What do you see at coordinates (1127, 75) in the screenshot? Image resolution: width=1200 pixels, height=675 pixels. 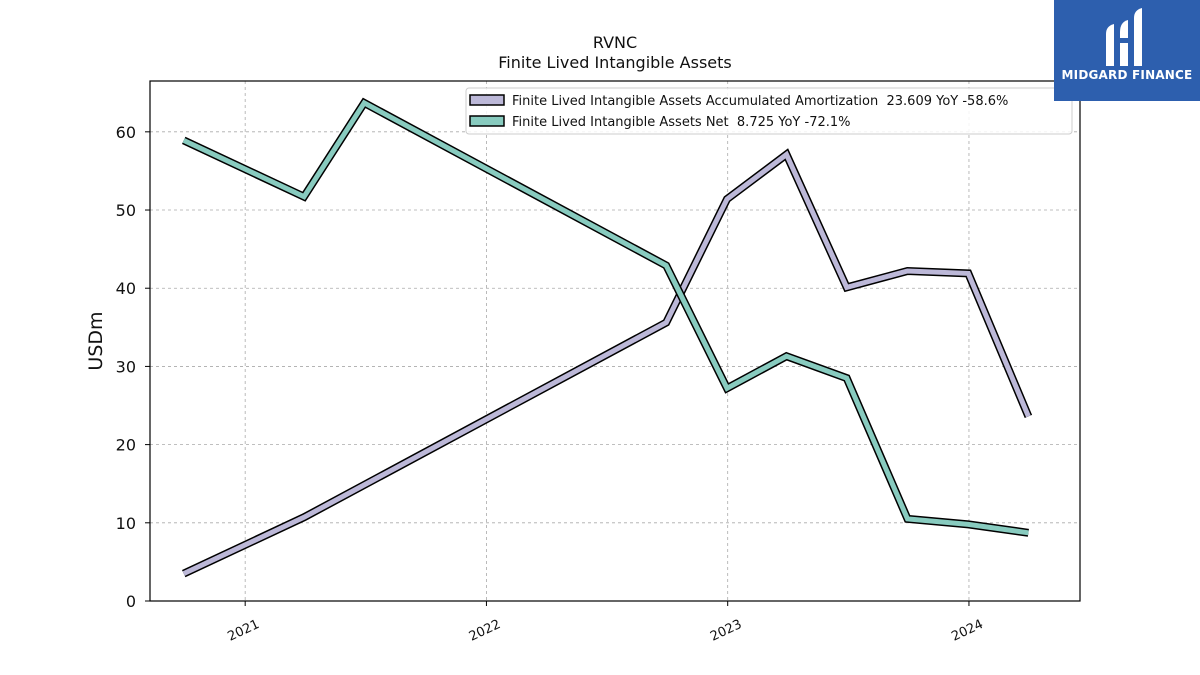 I see `logo-text: MIDGARD FINANCE` at bounding box center [1127, 75].